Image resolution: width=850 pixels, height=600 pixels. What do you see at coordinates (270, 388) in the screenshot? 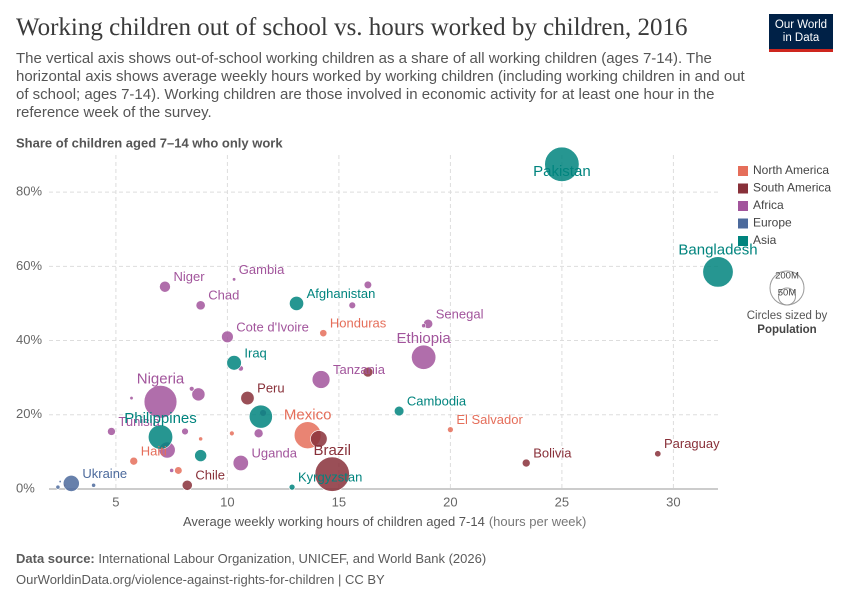
I see `point-label: Peru` at bounding box center [270, 388].